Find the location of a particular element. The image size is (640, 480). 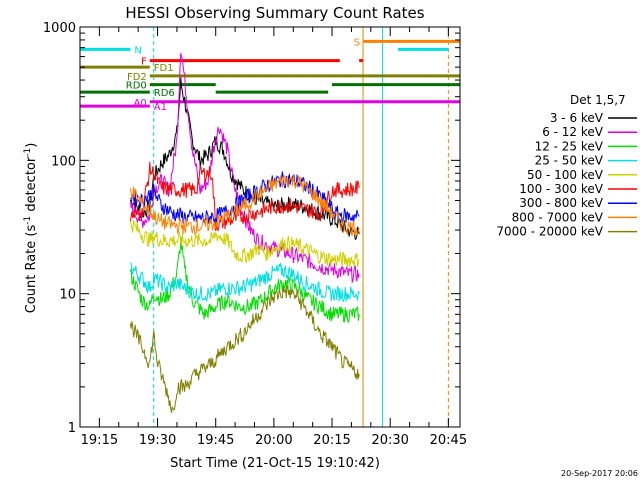

x-tick-label: 20:00 is located at coordinates (273, 440).